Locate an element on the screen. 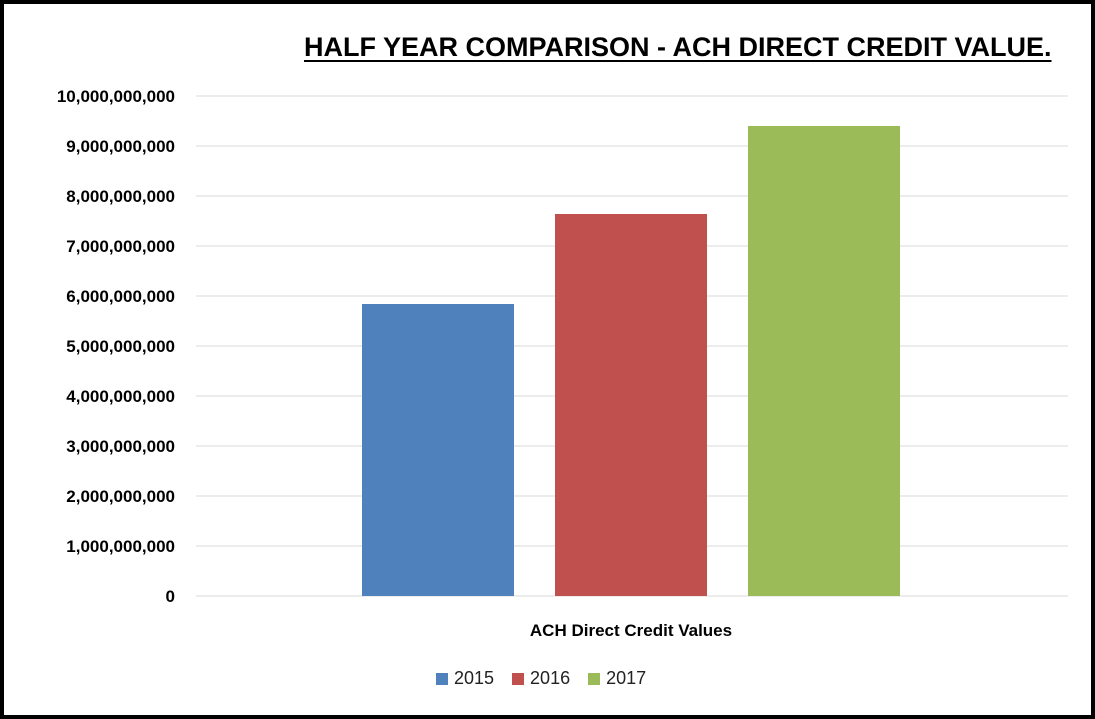  y-tick-label: 3,000,000,000 is located at coordinates (120, 446).